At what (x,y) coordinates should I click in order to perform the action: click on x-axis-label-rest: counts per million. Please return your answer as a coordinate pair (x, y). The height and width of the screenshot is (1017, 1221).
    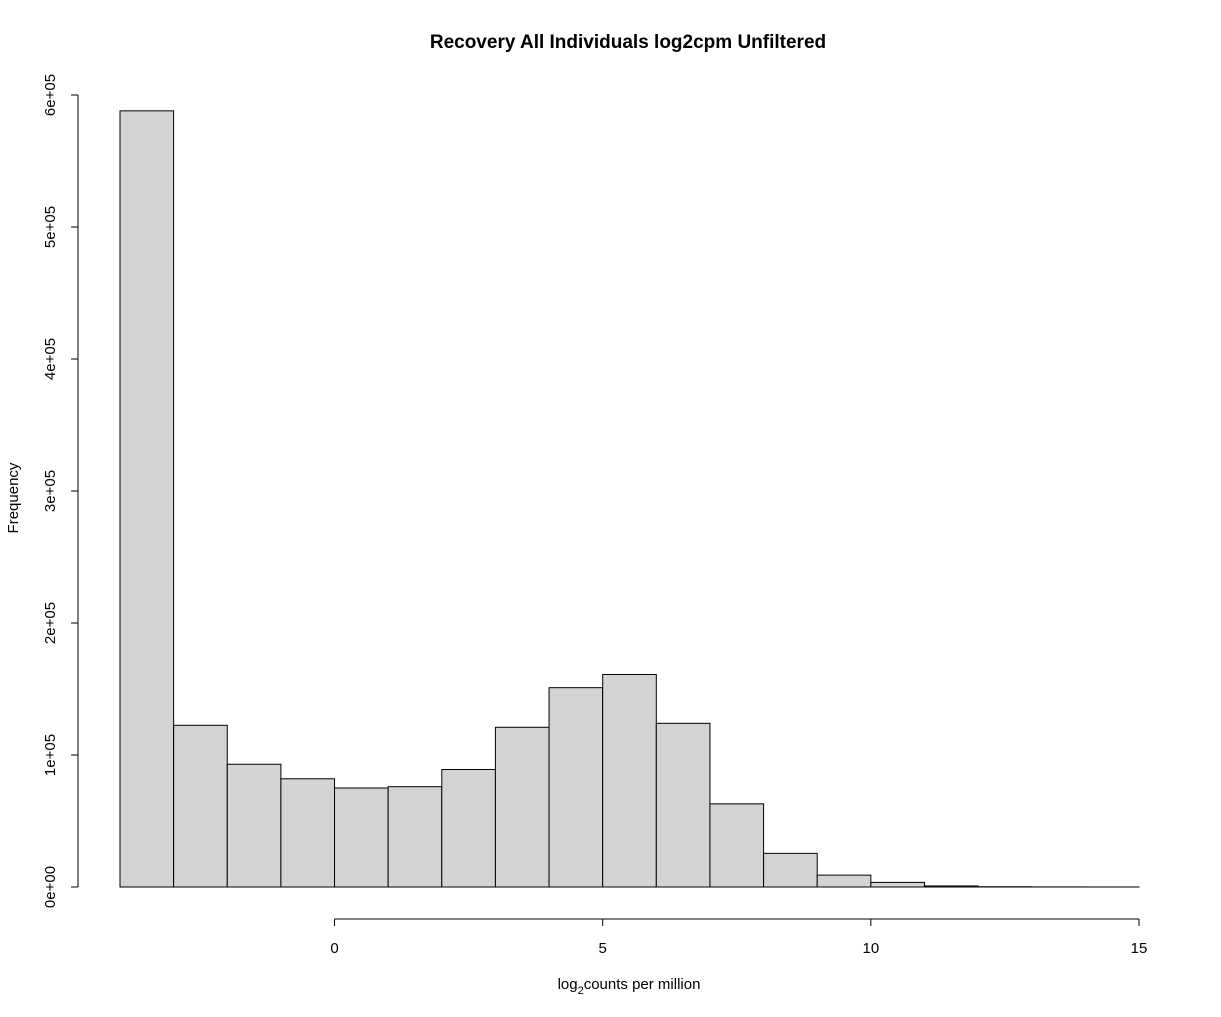
    Looking at the image, I should click on (642, 984).